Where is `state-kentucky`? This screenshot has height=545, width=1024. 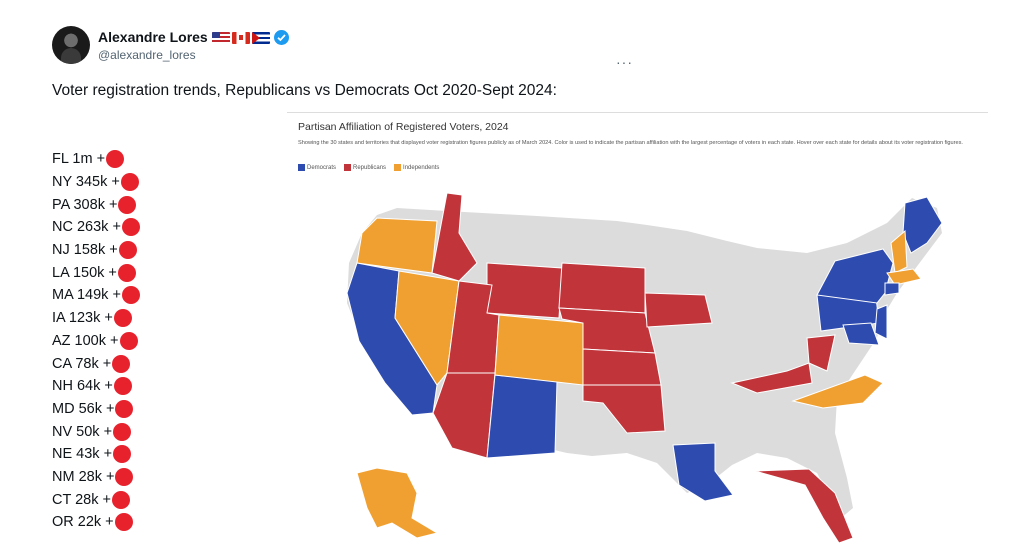
state-kentucky is located at coordinates (771, 378).